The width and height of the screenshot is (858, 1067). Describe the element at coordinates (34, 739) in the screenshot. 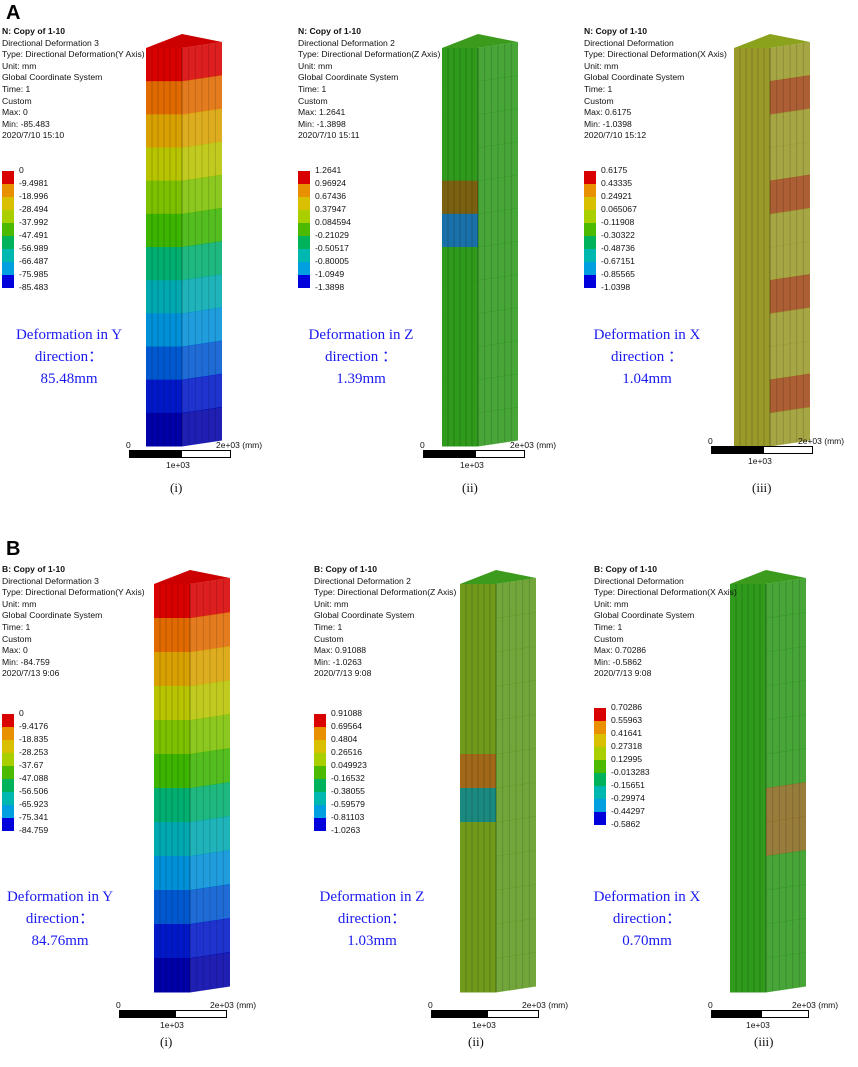

I see `legend-label: -18.835` at that location.